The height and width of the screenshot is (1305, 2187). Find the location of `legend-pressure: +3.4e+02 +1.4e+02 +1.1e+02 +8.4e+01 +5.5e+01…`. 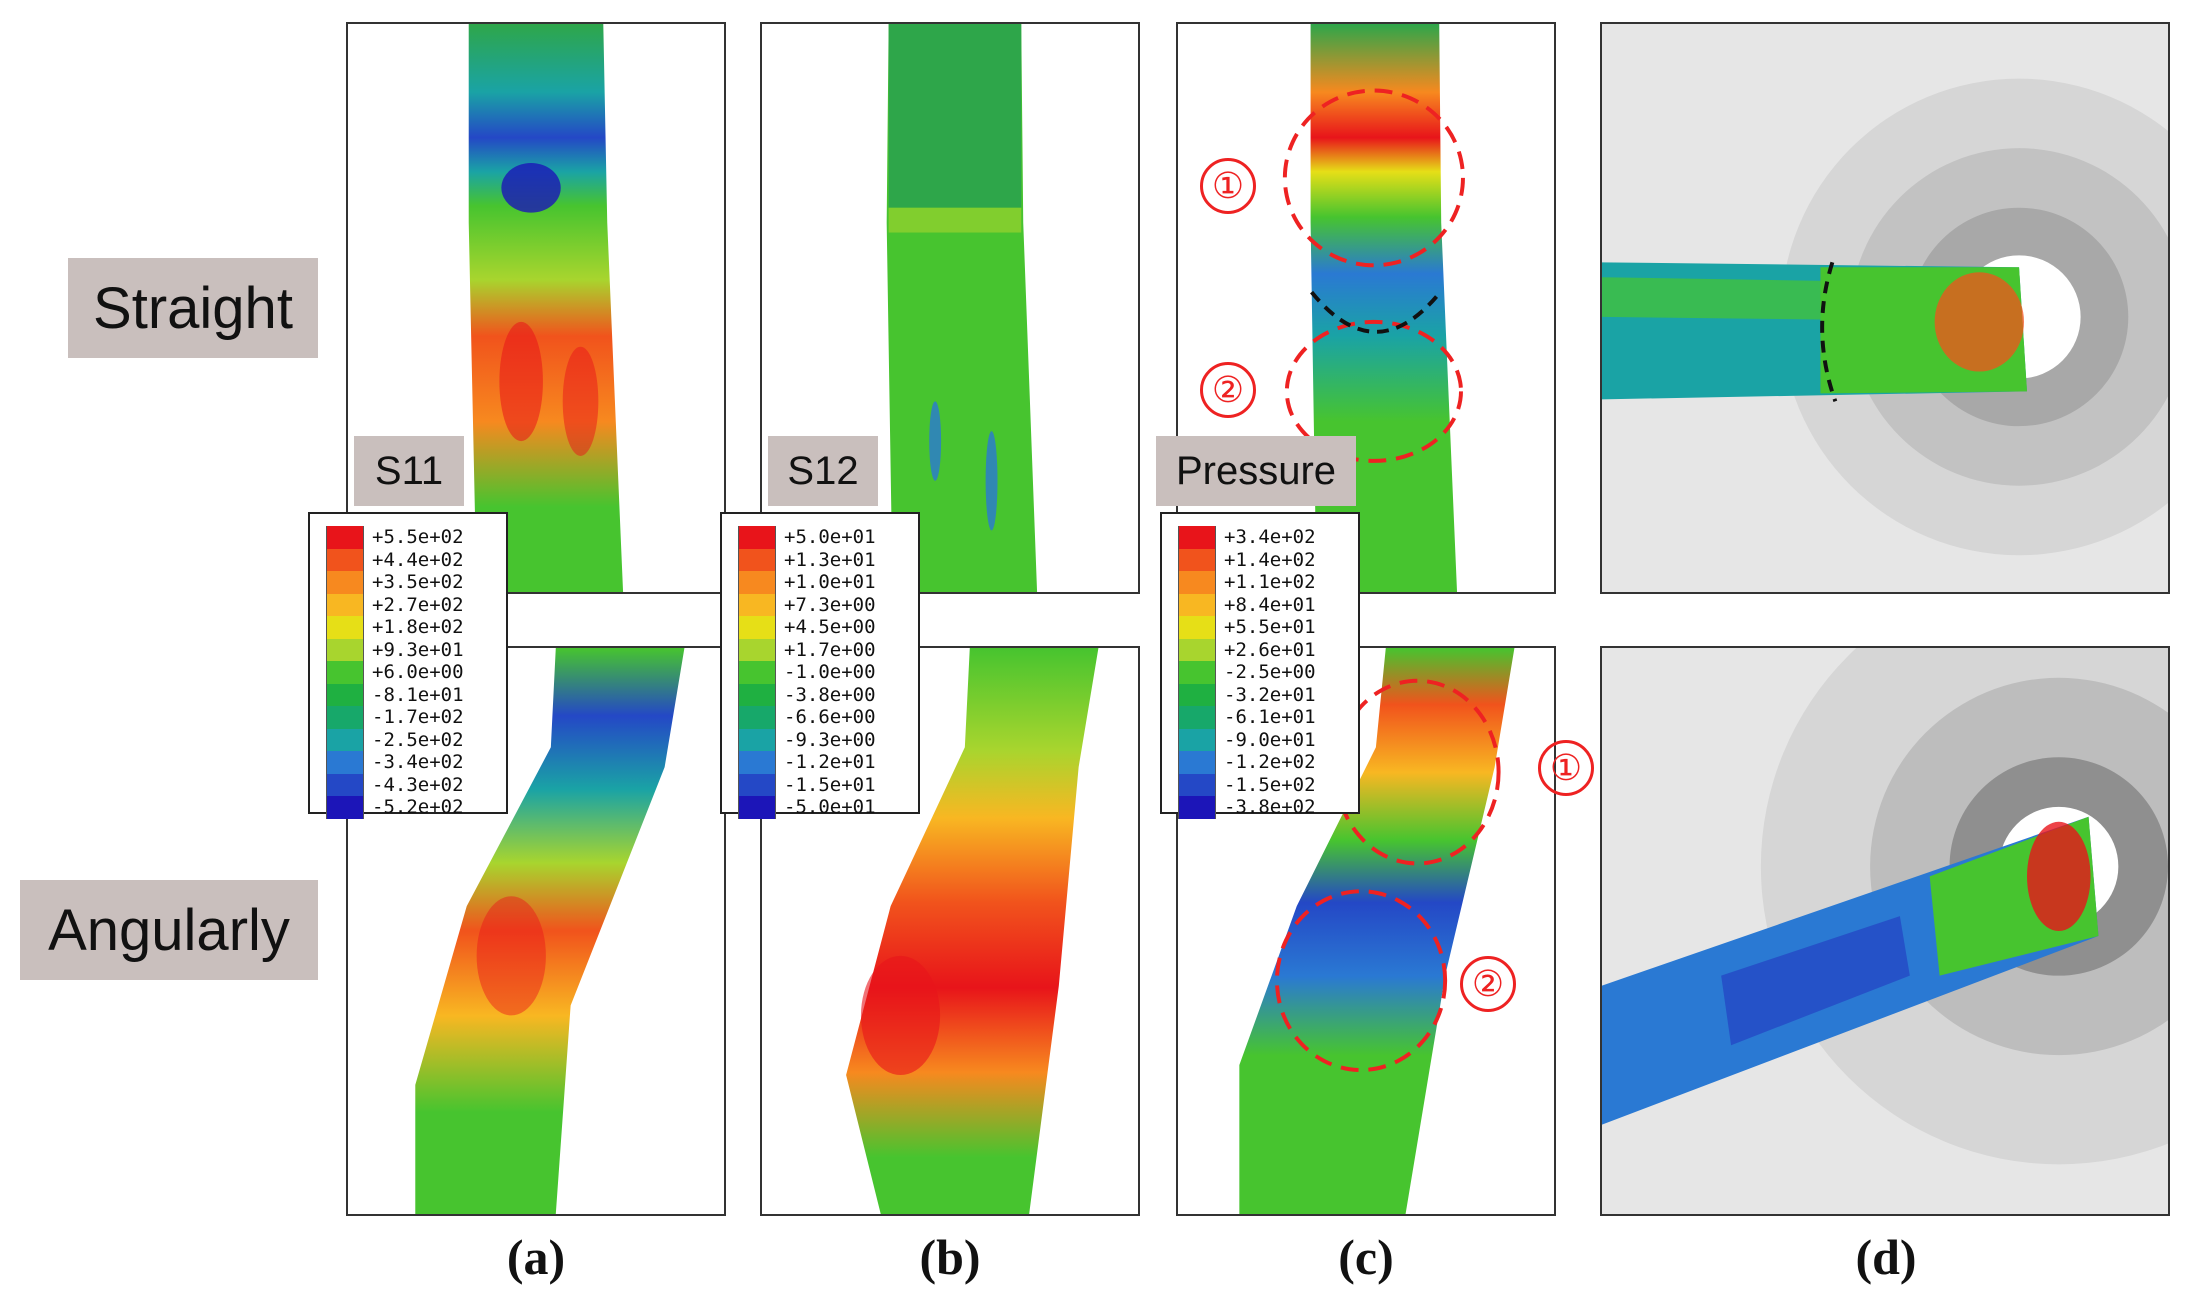

legend-pressure: +3.4e+02 +1.4e+02 +1.1e+02 +8.4e+01 +5.5e+01… is located at coordinates (1260, 665).